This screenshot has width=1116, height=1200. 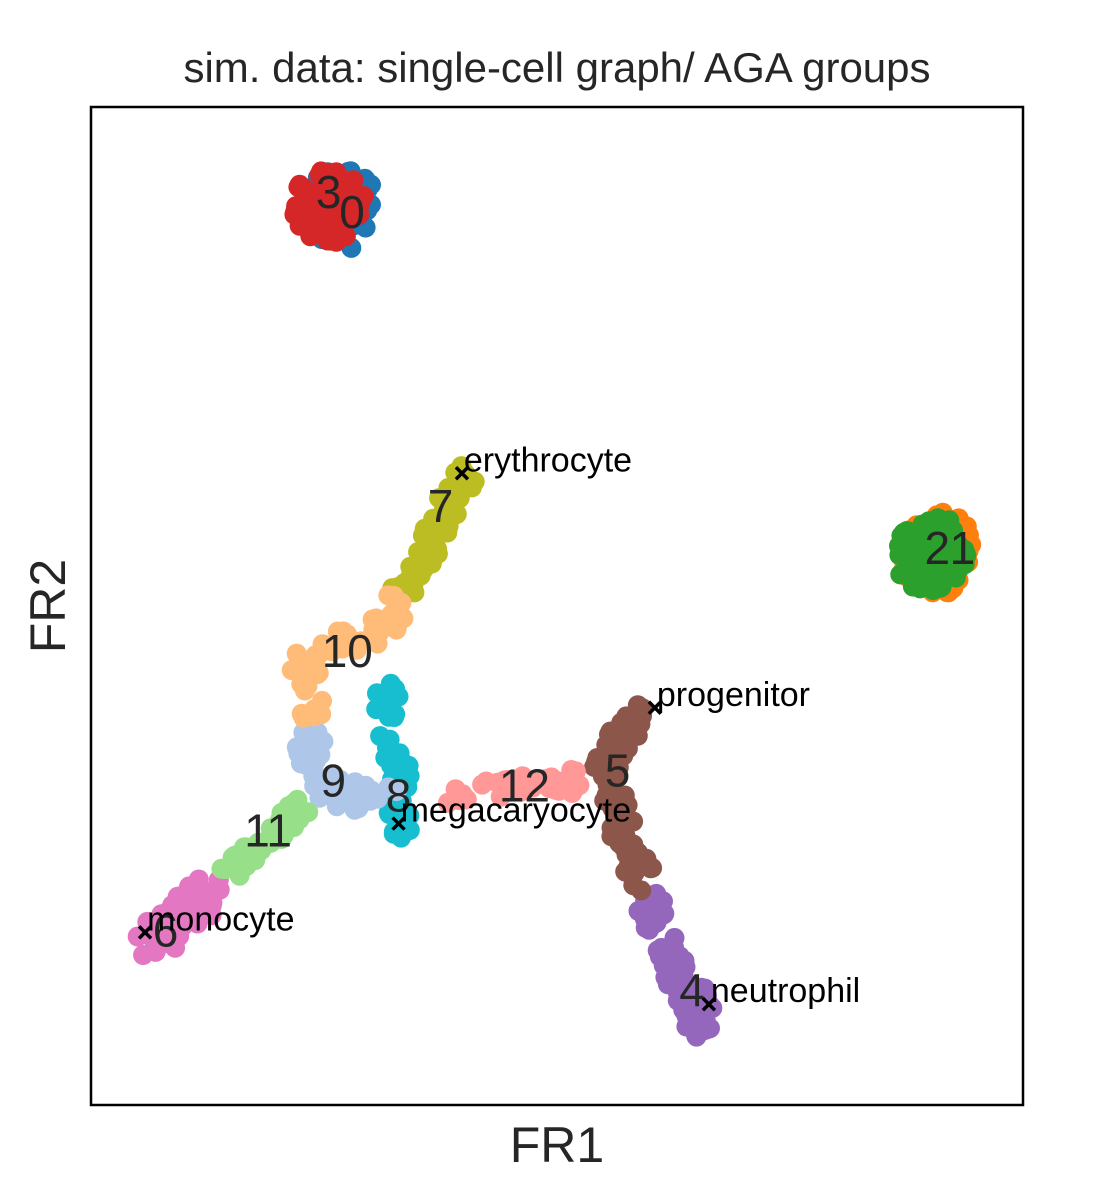 I want to click on chart-title: sim. data: single-cell graph/ AGA groups, so click(x=556, y=67).